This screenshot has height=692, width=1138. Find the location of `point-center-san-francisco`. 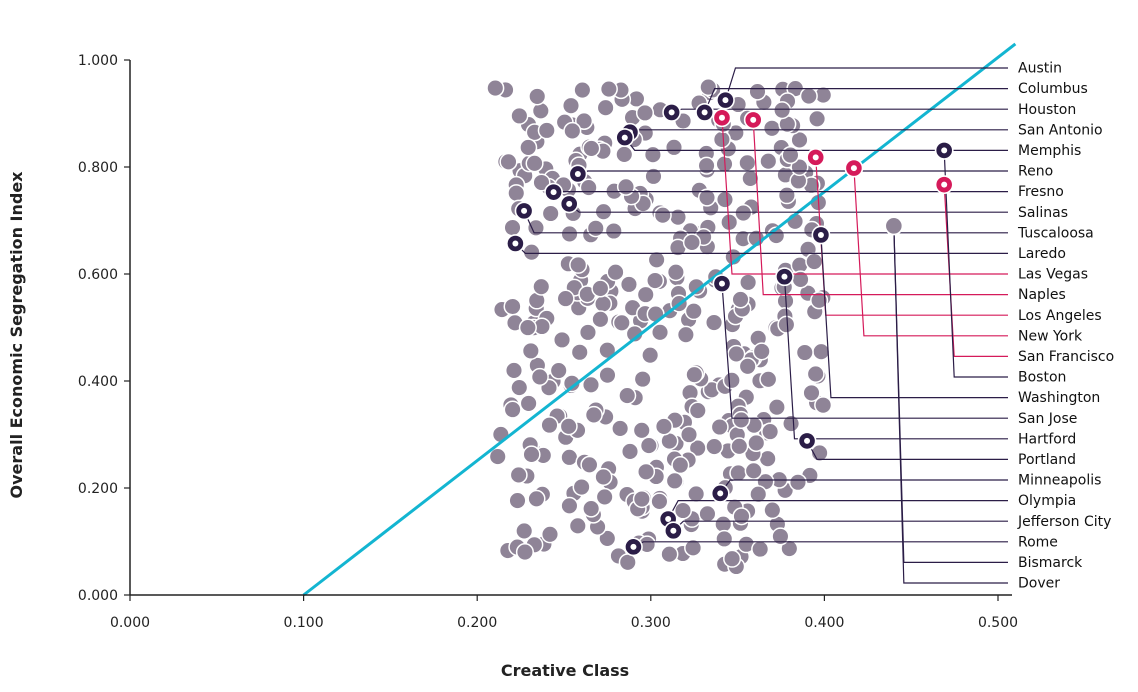

point-center-san-francisco is located at coordinates (944, 184).